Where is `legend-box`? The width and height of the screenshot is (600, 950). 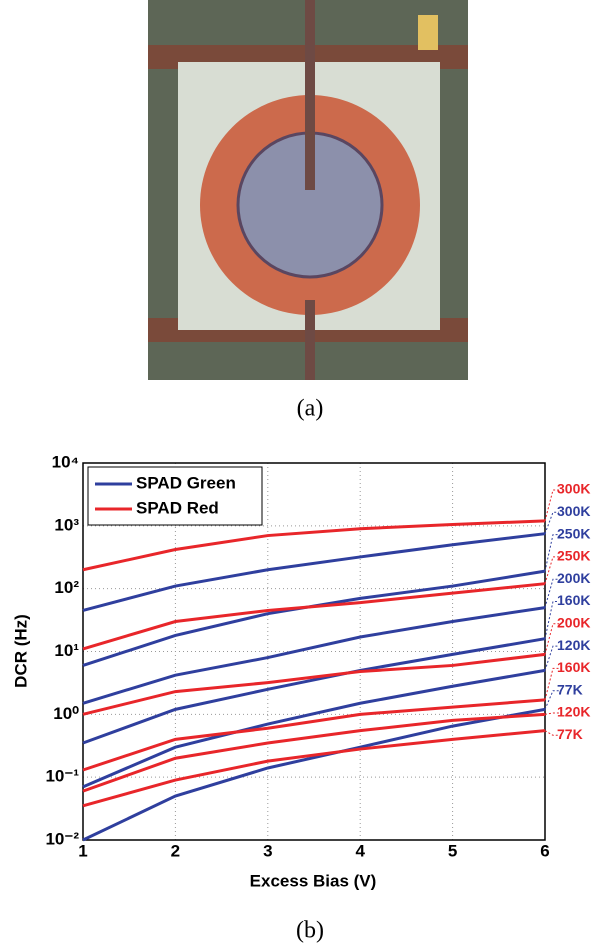 legend-box is located at coordinates (175, 496).